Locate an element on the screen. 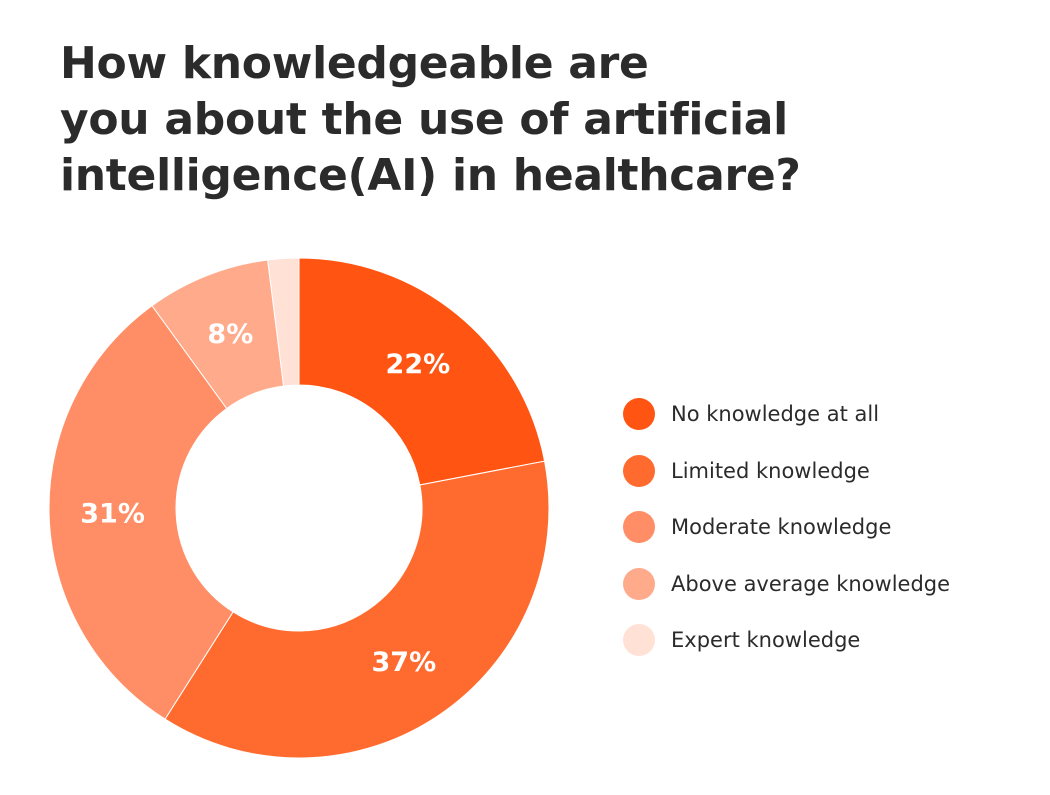  legend-label-no-knowledge: No knowledge at all is located at coordinates (775, 414).